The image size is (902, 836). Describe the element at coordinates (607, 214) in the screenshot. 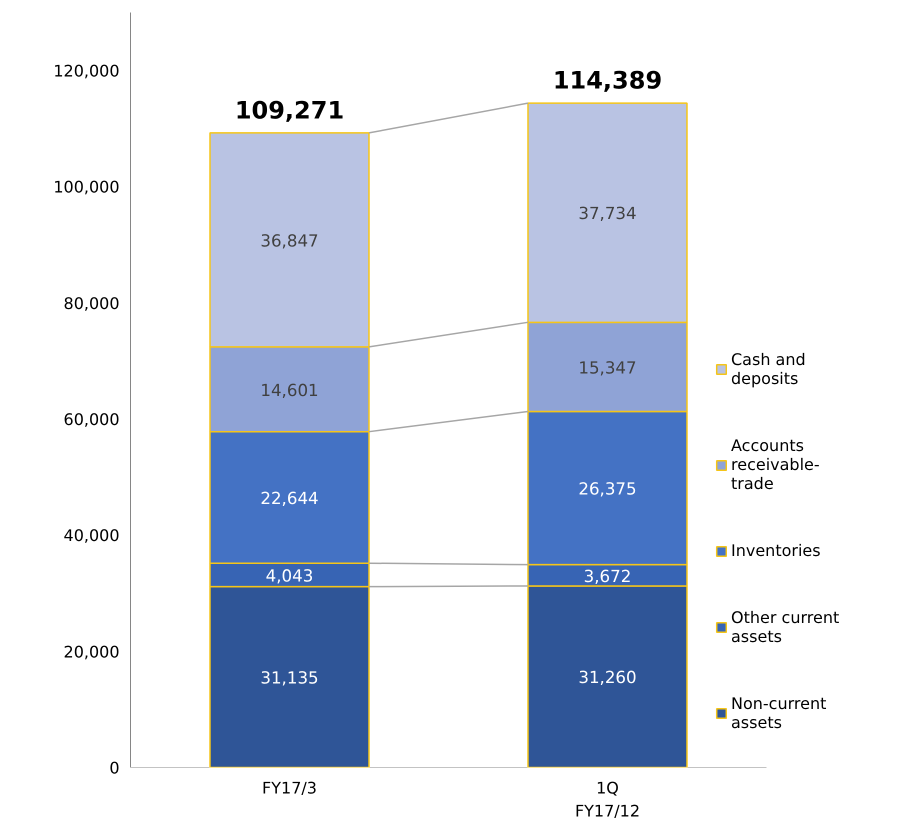

I see `data-label: 37,734` at that location.